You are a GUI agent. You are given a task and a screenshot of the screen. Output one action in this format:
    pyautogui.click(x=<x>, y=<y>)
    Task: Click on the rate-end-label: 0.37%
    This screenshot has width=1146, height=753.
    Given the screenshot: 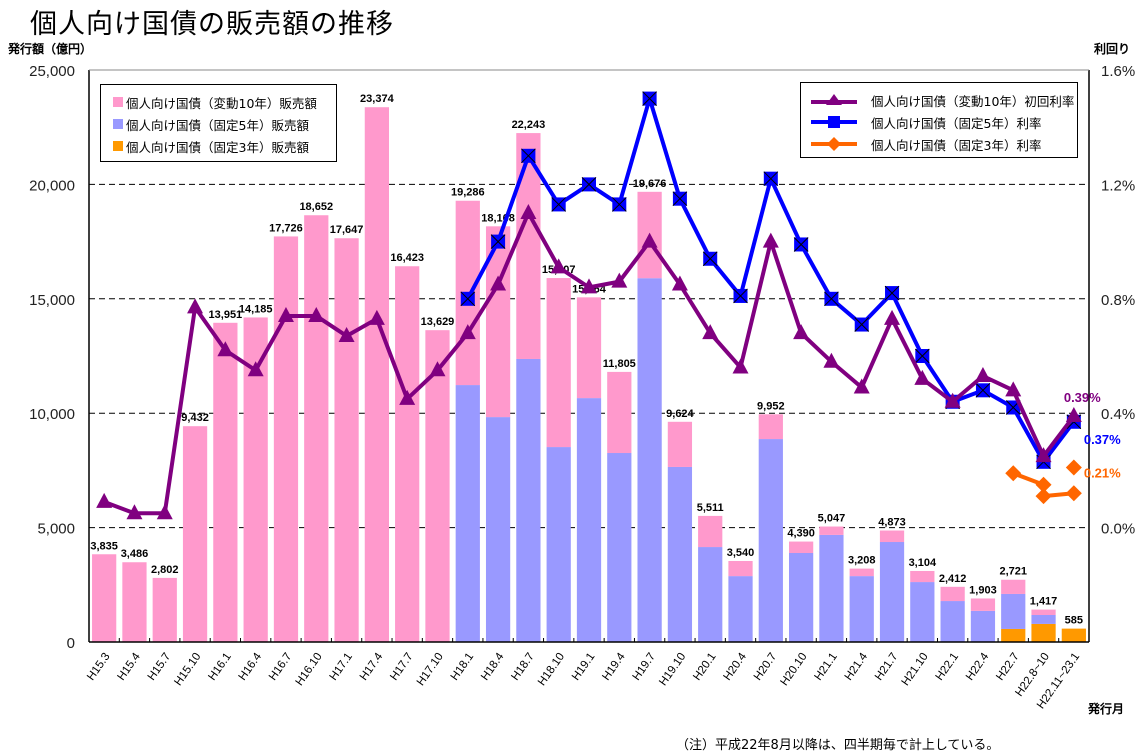 What is the action you would take?
    pyautogui.click(x=1102, y=439)
    